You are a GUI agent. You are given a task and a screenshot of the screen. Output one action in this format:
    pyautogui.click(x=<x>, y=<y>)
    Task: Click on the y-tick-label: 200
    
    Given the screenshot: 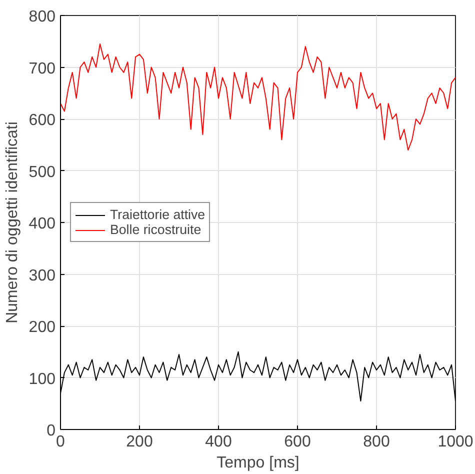 What is the action you would take?
    pyautogui.click(x=42, y=327)
    